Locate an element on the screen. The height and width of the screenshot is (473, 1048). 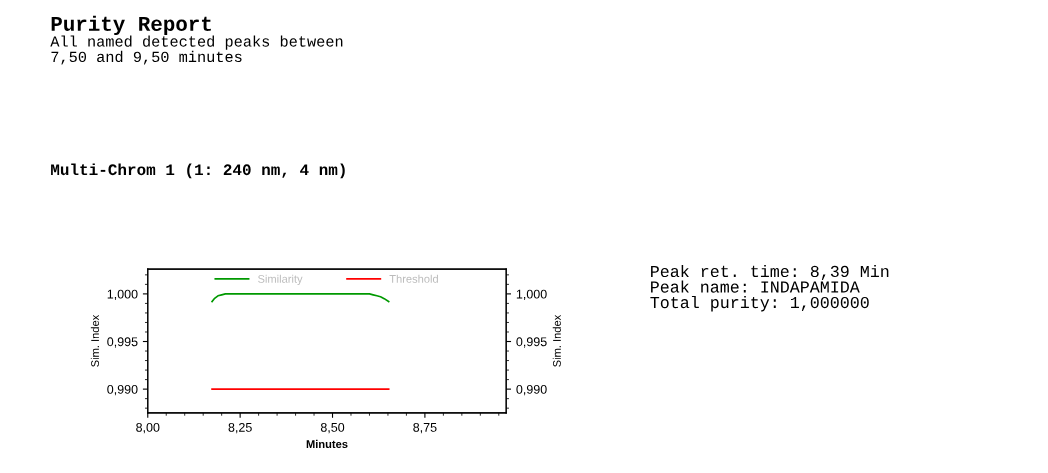
legend-label: Threshold is located at coordinates (413, 278).